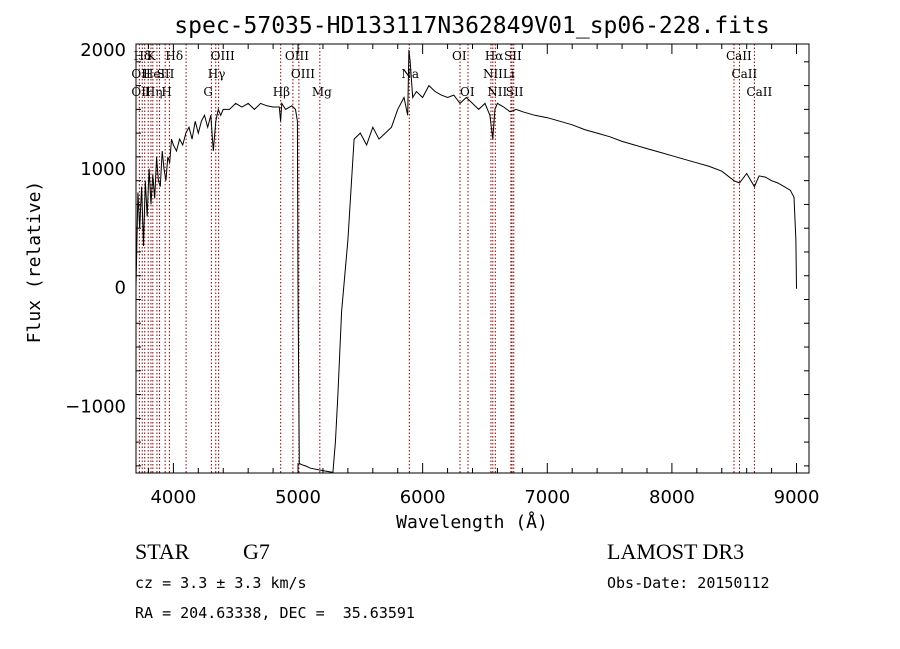  I want to click on spectral-line-label: HeI, so click(154, 74).